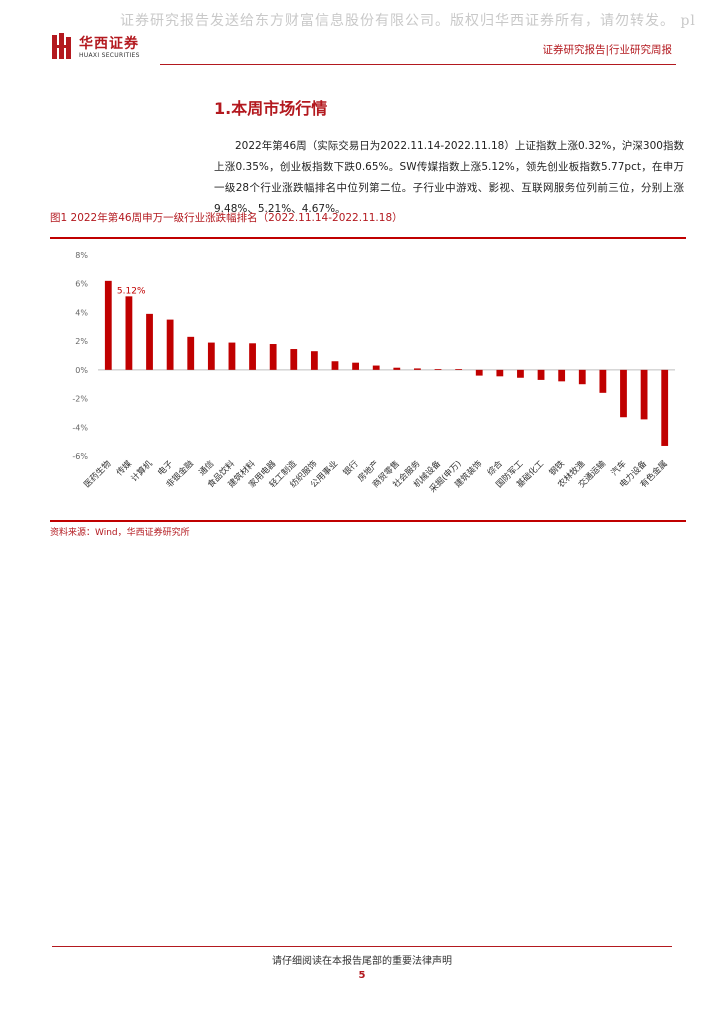 This screenshot has width=724, height=1024. What do you see at coordinates (459, 369) in the screenshot?
I see `bar-采掘(申万)` at bounding box center [459, 369].